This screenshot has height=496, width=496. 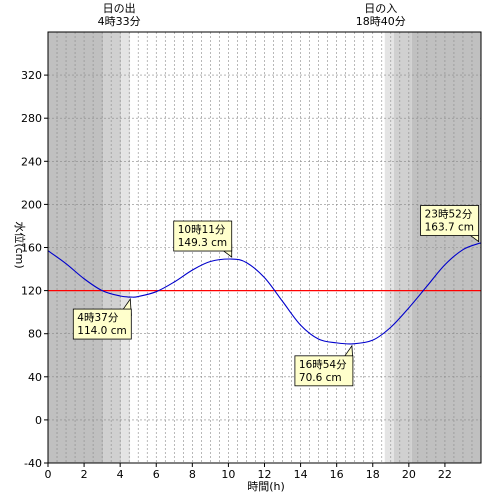 What do you see at coordinates (31, 118) in the screenshot?
I see `y-tick-label: 280` at bounding box center [31, 118].